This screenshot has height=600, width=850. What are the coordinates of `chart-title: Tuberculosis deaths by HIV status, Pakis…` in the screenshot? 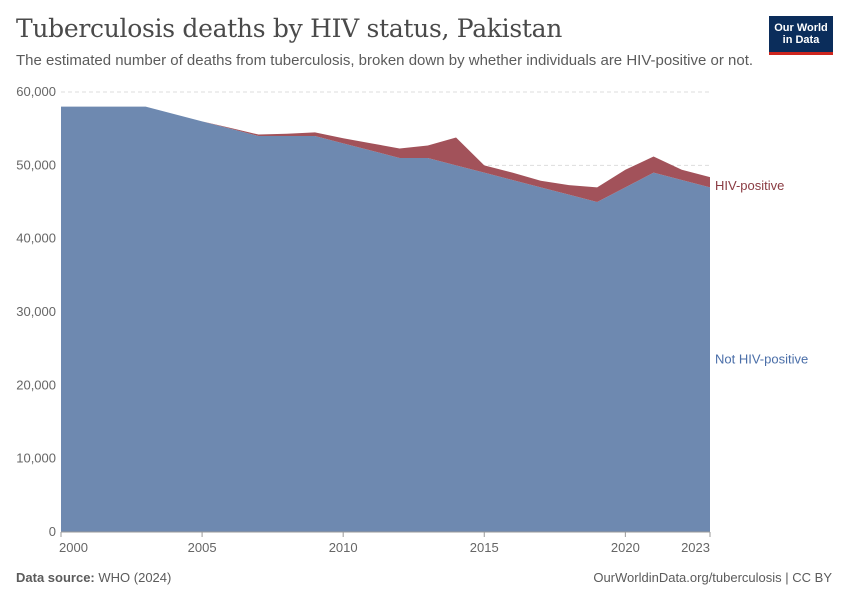 It's located at (289, 28).